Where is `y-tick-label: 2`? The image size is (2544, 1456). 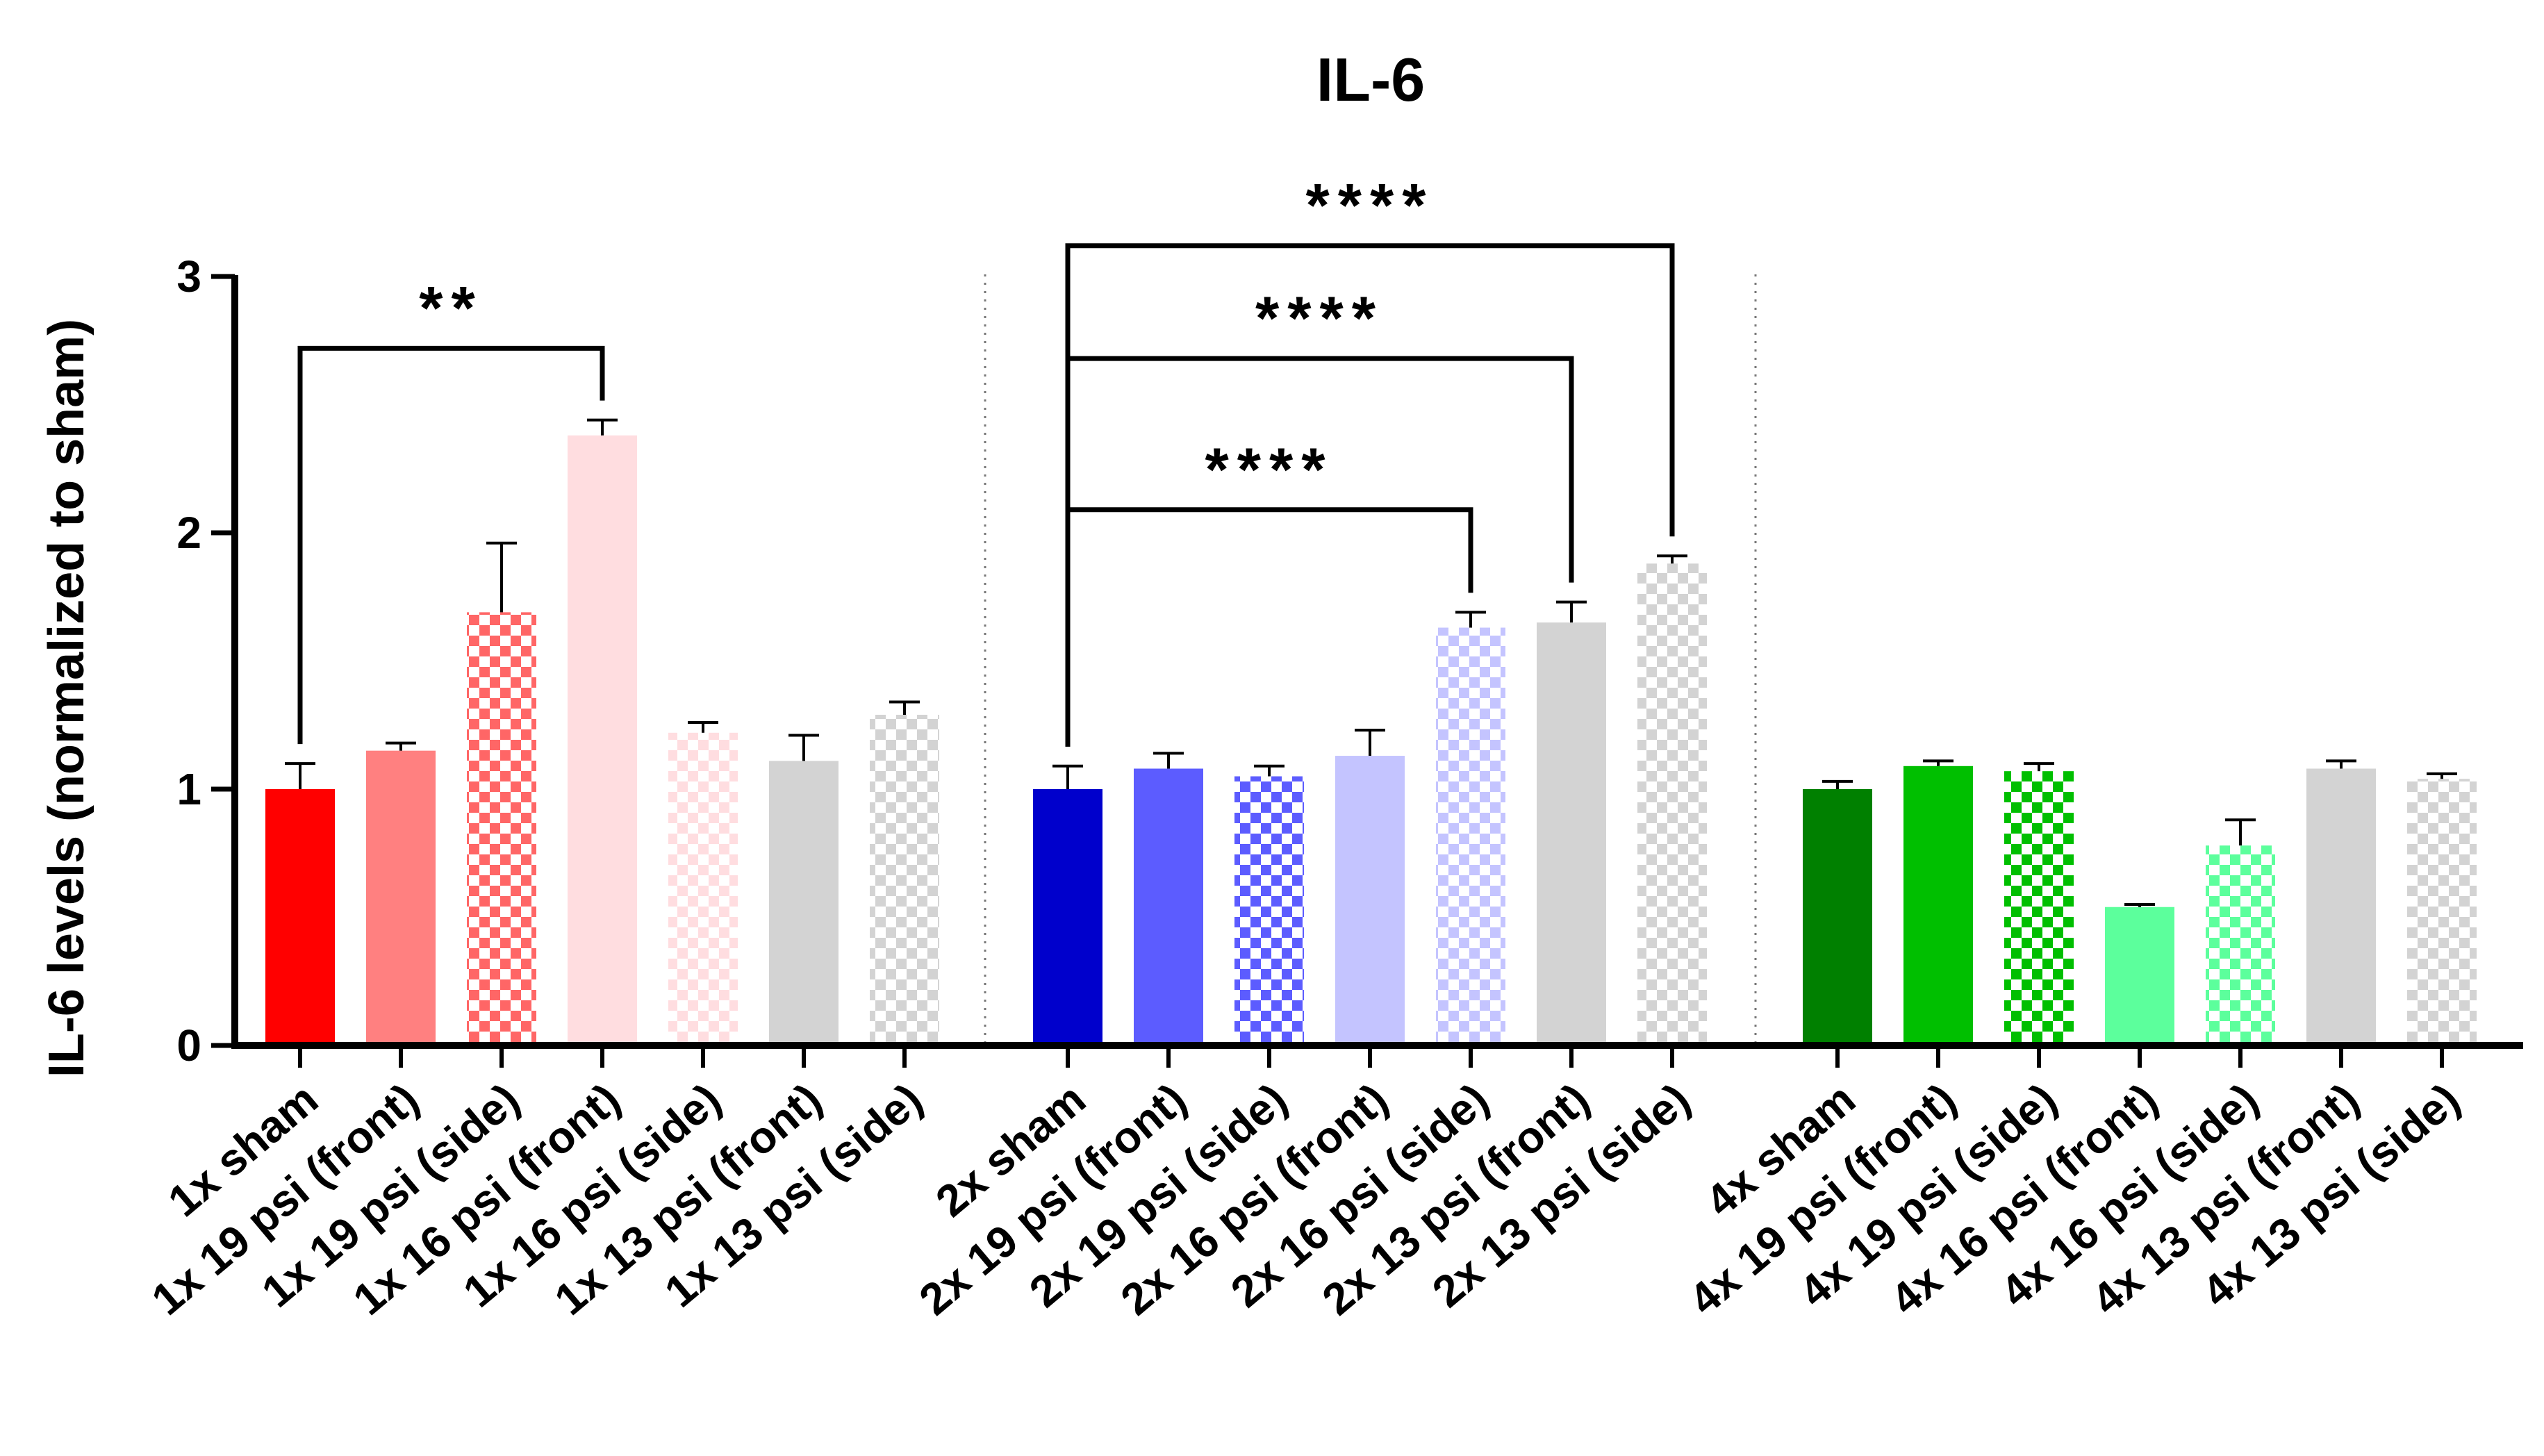 y-tick-label: 2 is located at coordinates (188, 533).